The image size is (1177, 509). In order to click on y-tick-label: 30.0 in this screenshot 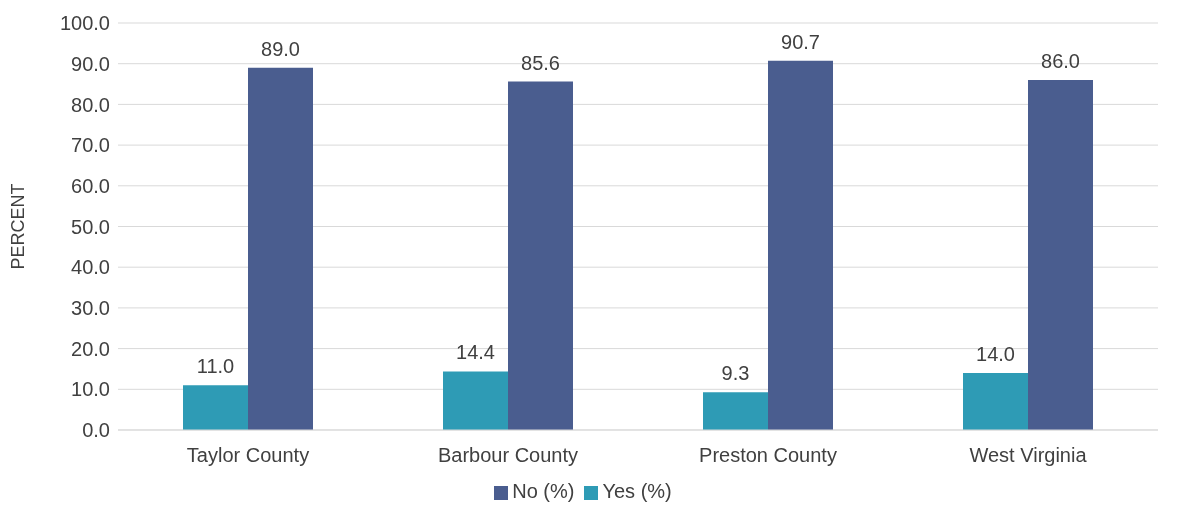, I will do `click(90, 308)`.